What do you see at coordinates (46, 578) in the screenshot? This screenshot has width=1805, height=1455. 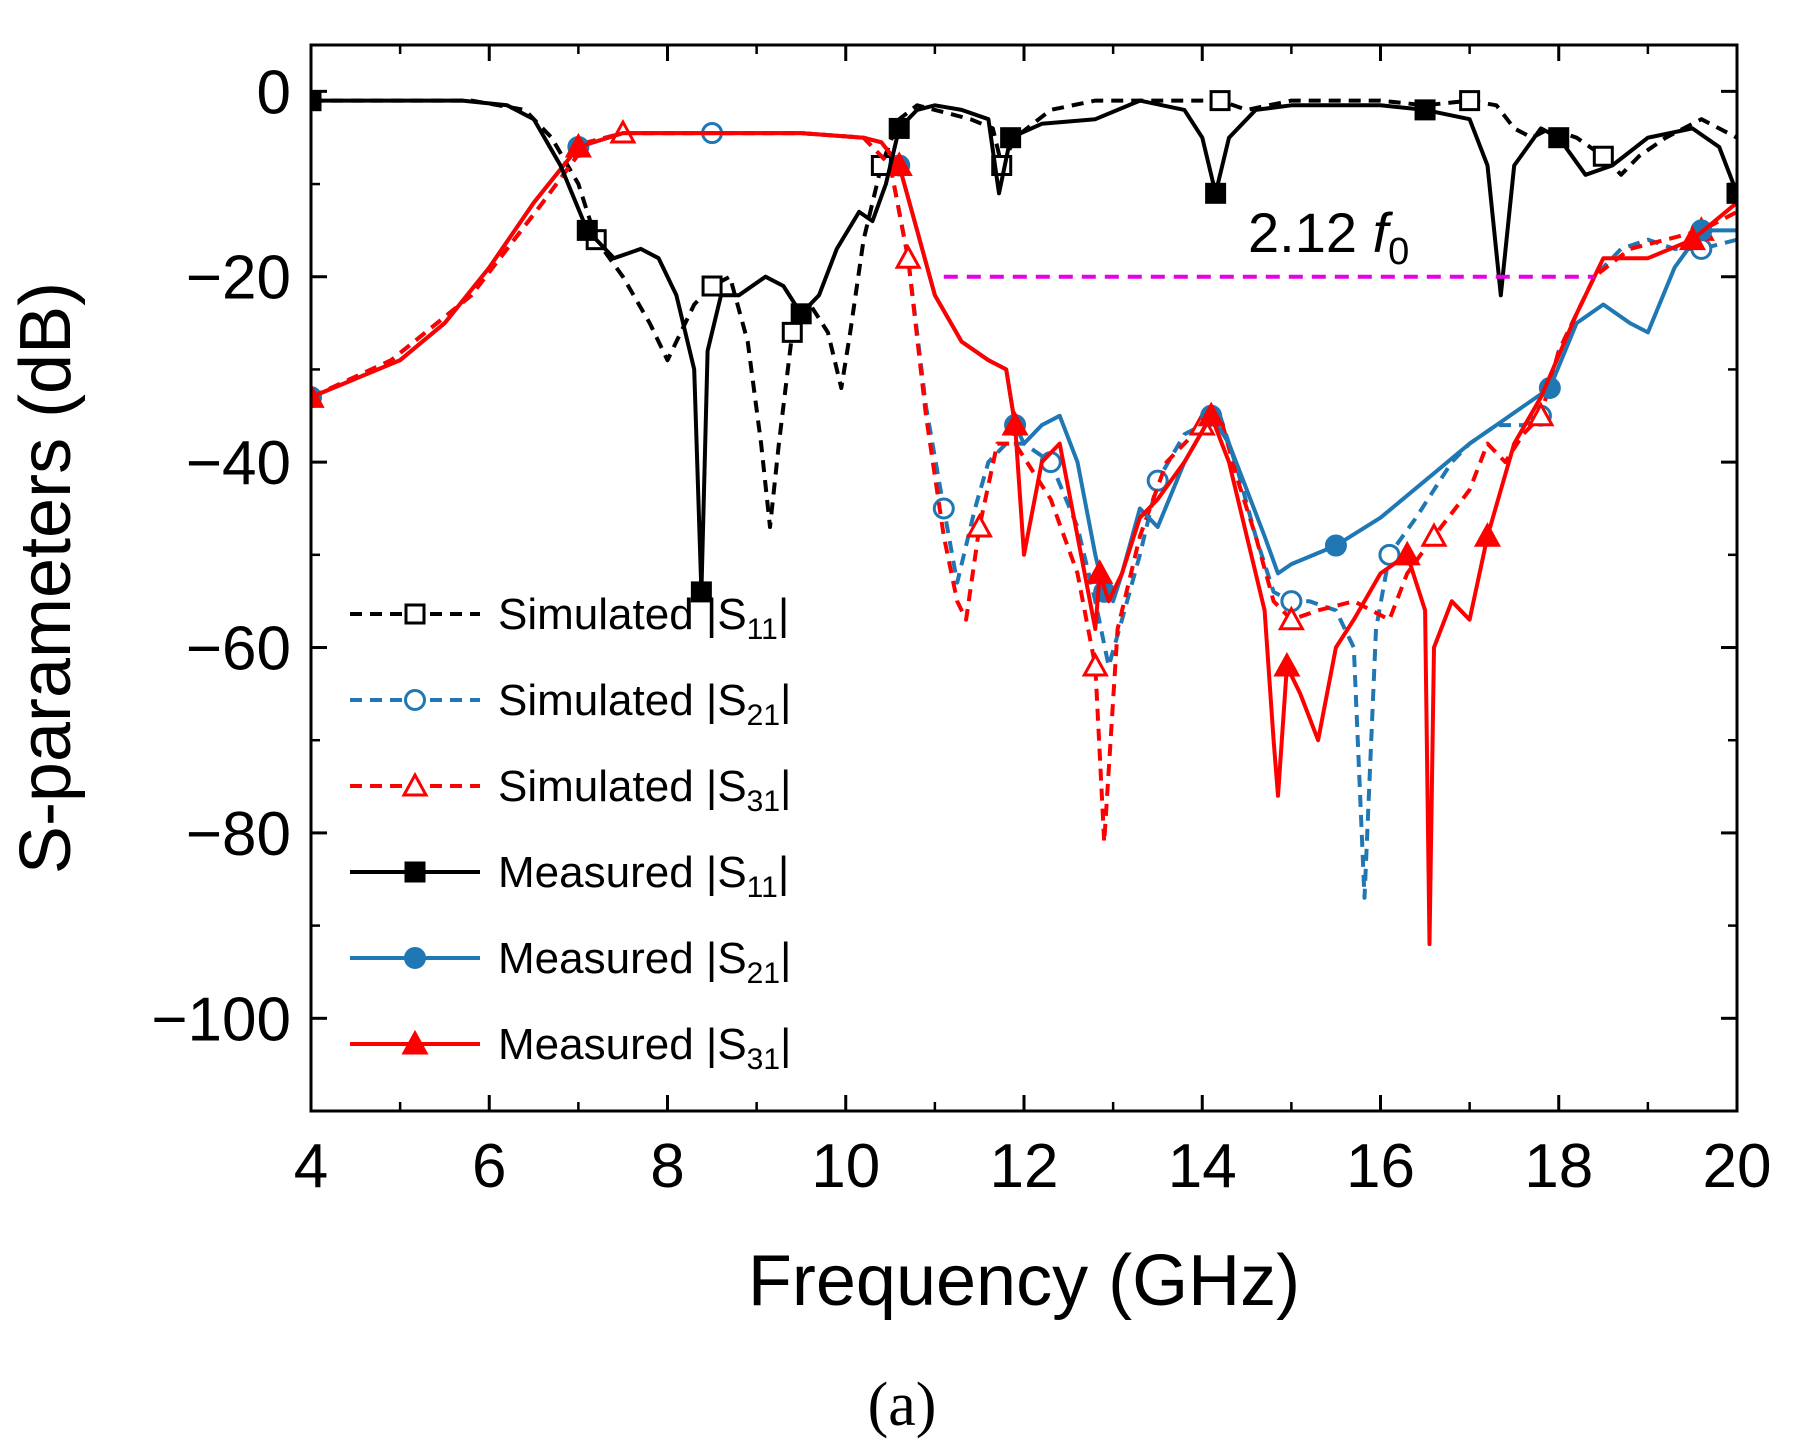 I see `y-axis-title: S-parameters (dB)` at bounding box center [46, 578].